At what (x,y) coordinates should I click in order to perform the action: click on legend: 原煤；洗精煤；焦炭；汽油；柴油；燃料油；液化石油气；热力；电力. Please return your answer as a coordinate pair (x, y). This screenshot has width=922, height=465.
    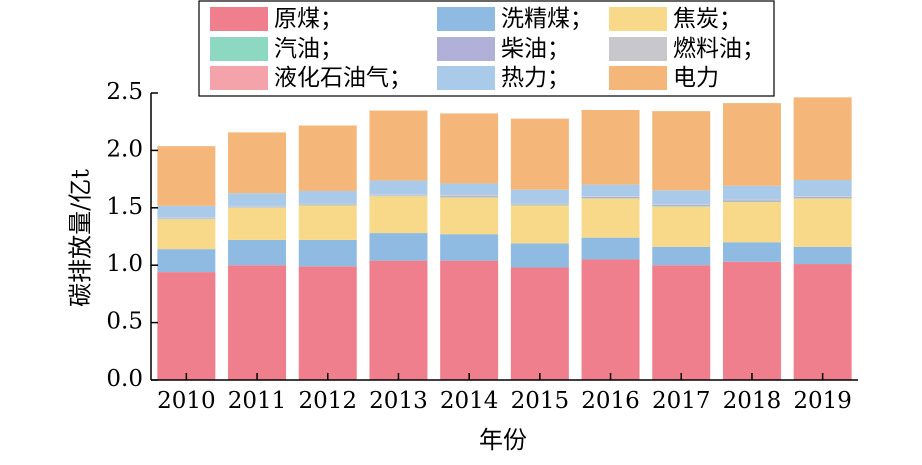
    Looking at the image, I should click on (486, 48).